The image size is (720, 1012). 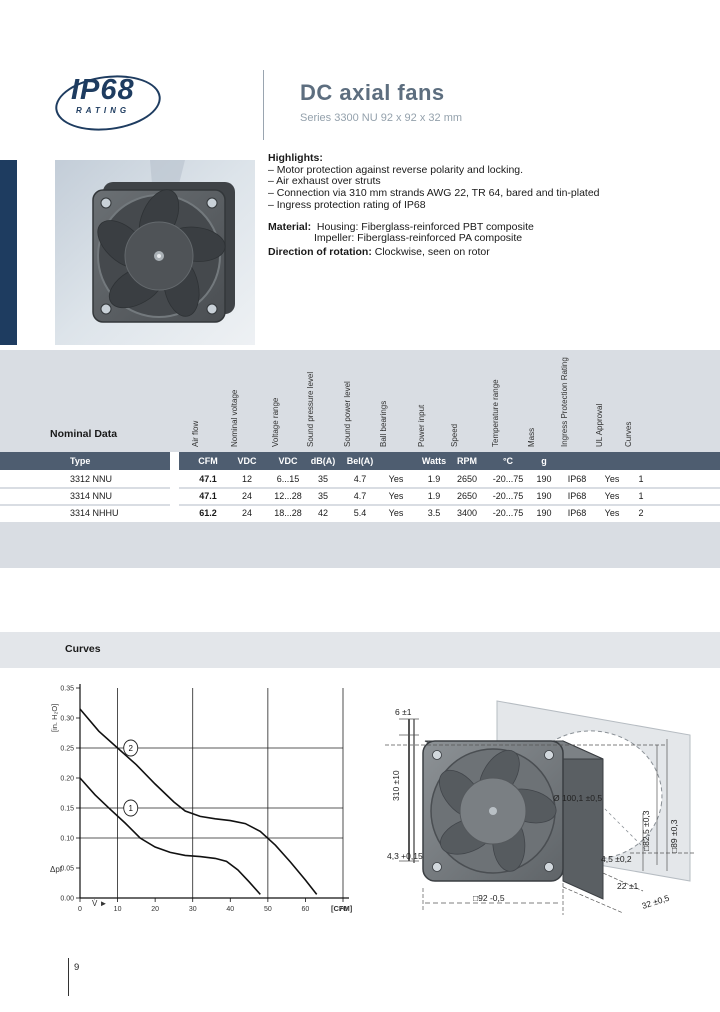 I want to click on dim-hole-label: 4,3 +0,15, so click(x=405, y=856).